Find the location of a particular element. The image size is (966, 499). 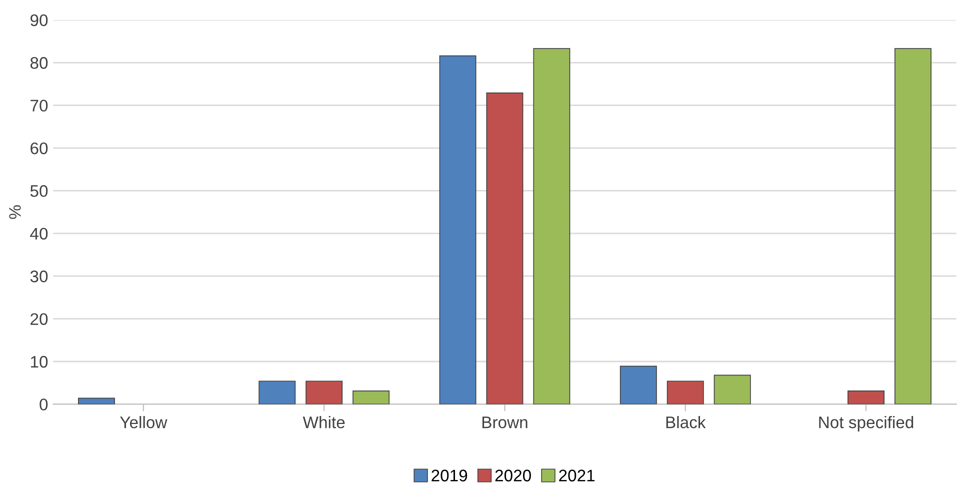

y-tick-label: 90 is located at coordinates (39, 20).